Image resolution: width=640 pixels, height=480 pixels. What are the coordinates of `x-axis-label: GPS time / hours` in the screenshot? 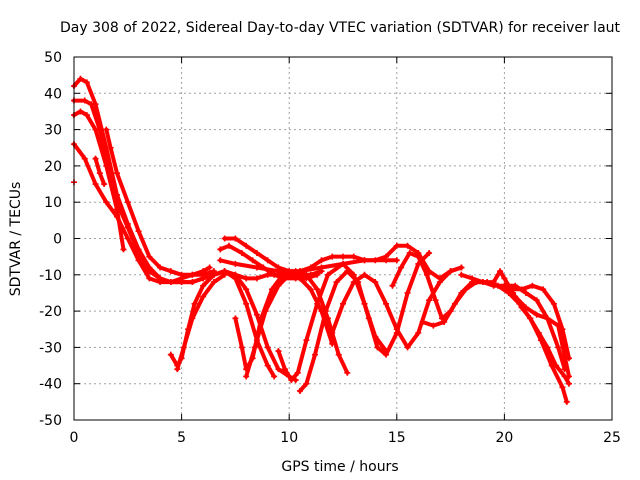 It's located at (339, 467).